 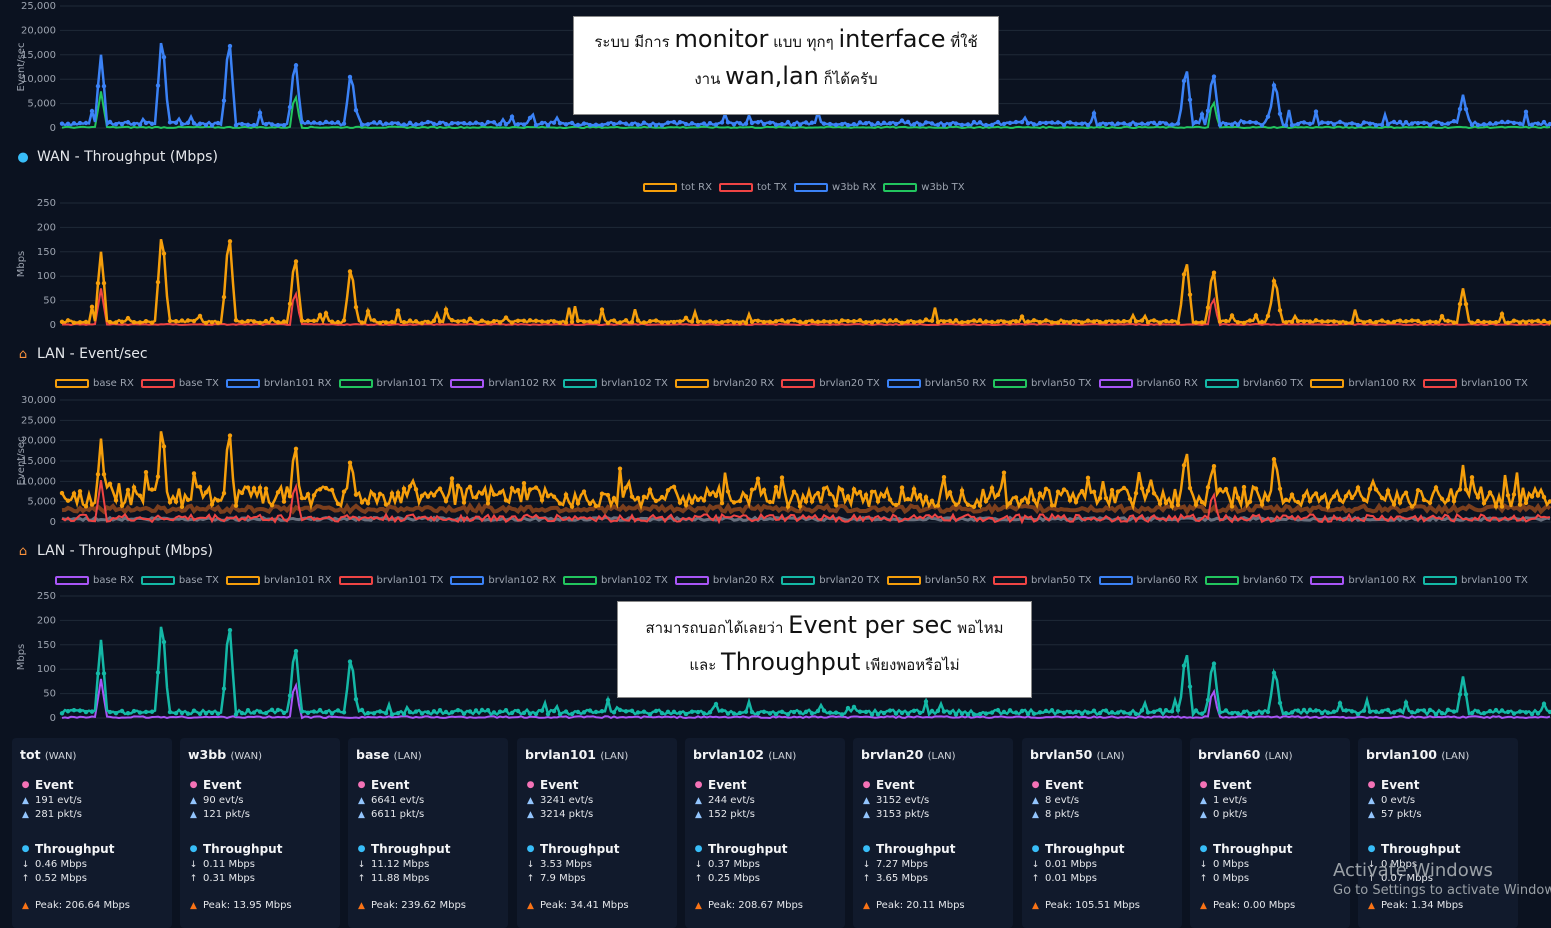 What do you see at coordinates (752, 187) in the screenshot?
I see `legend-item: tot TX` at bounding box center [752, 187].